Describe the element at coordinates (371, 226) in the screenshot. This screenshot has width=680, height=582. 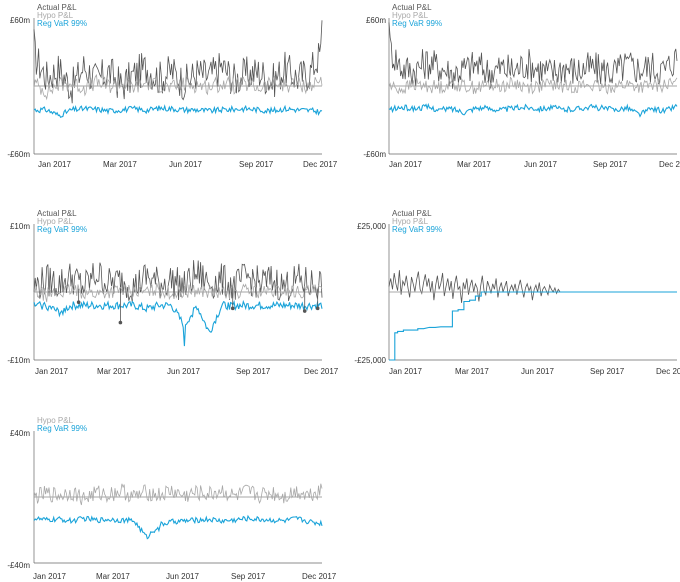
I see `y-tick-top: £25,000` at that location.